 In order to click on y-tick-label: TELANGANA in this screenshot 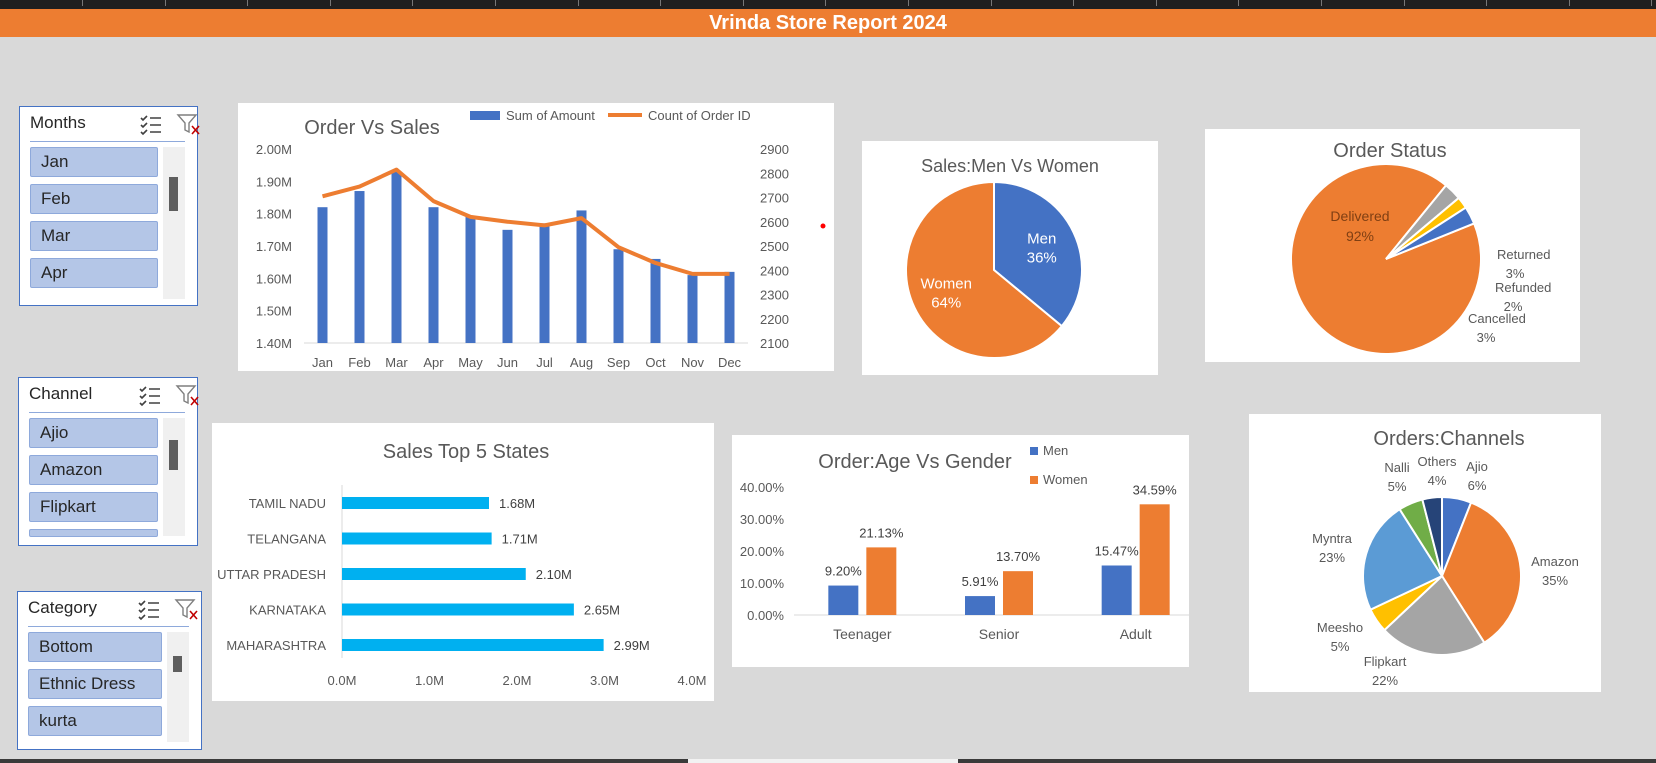, I will do `click(286, 539)`.